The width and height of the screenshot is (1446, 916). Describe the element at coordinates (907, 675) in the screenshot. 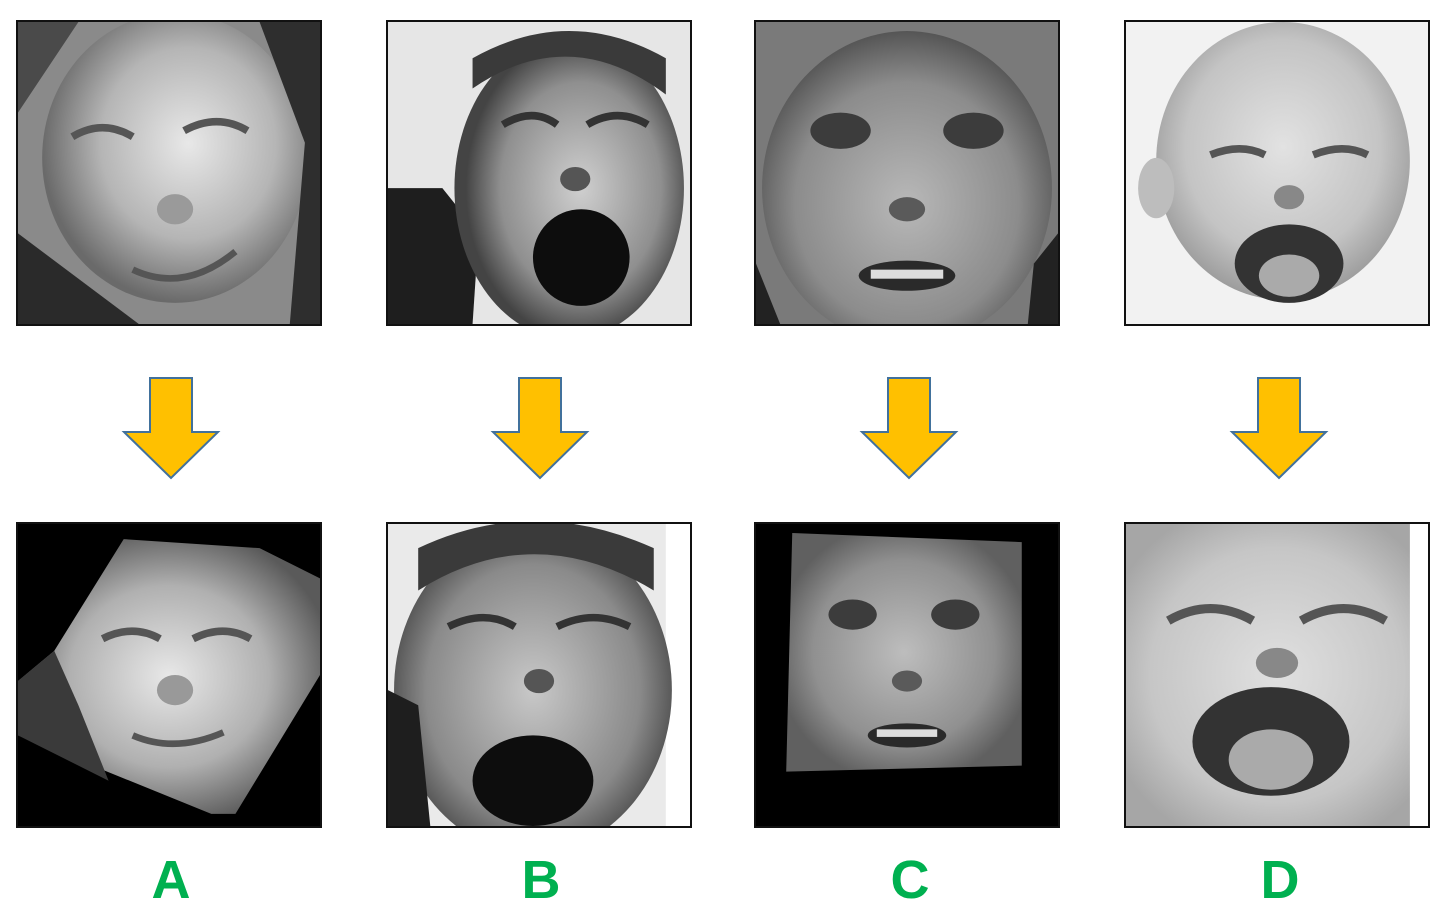

I see `face-photo-c-aligned` at that location.